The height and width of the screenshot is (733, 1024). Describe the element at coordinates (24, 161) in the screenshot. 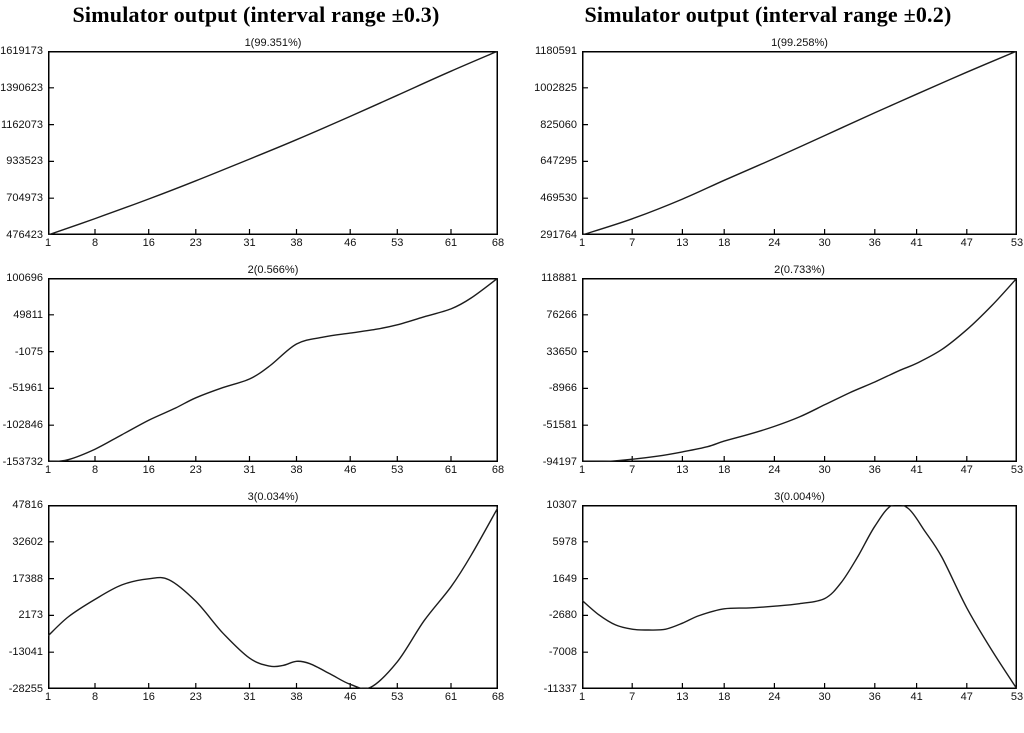

I see `y-tick-label: 933523` at that location.